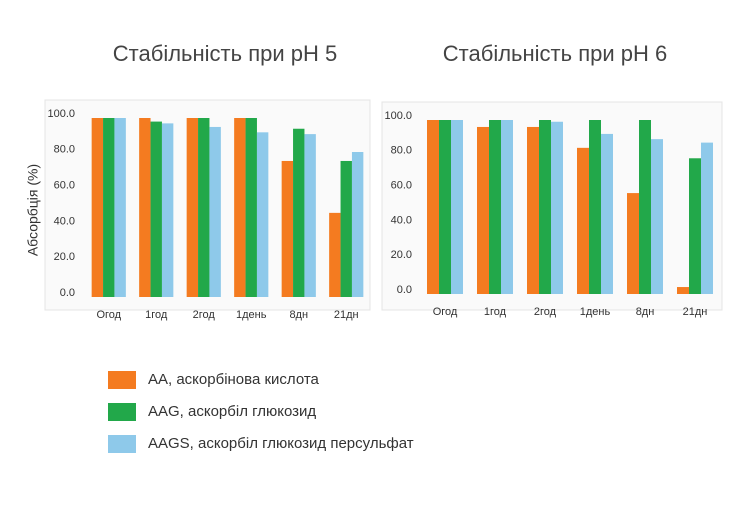  Describe the element at coordinates (33, 210) in the screenshot. I see `y-axis-label: Абсорбція (%)` at that location.